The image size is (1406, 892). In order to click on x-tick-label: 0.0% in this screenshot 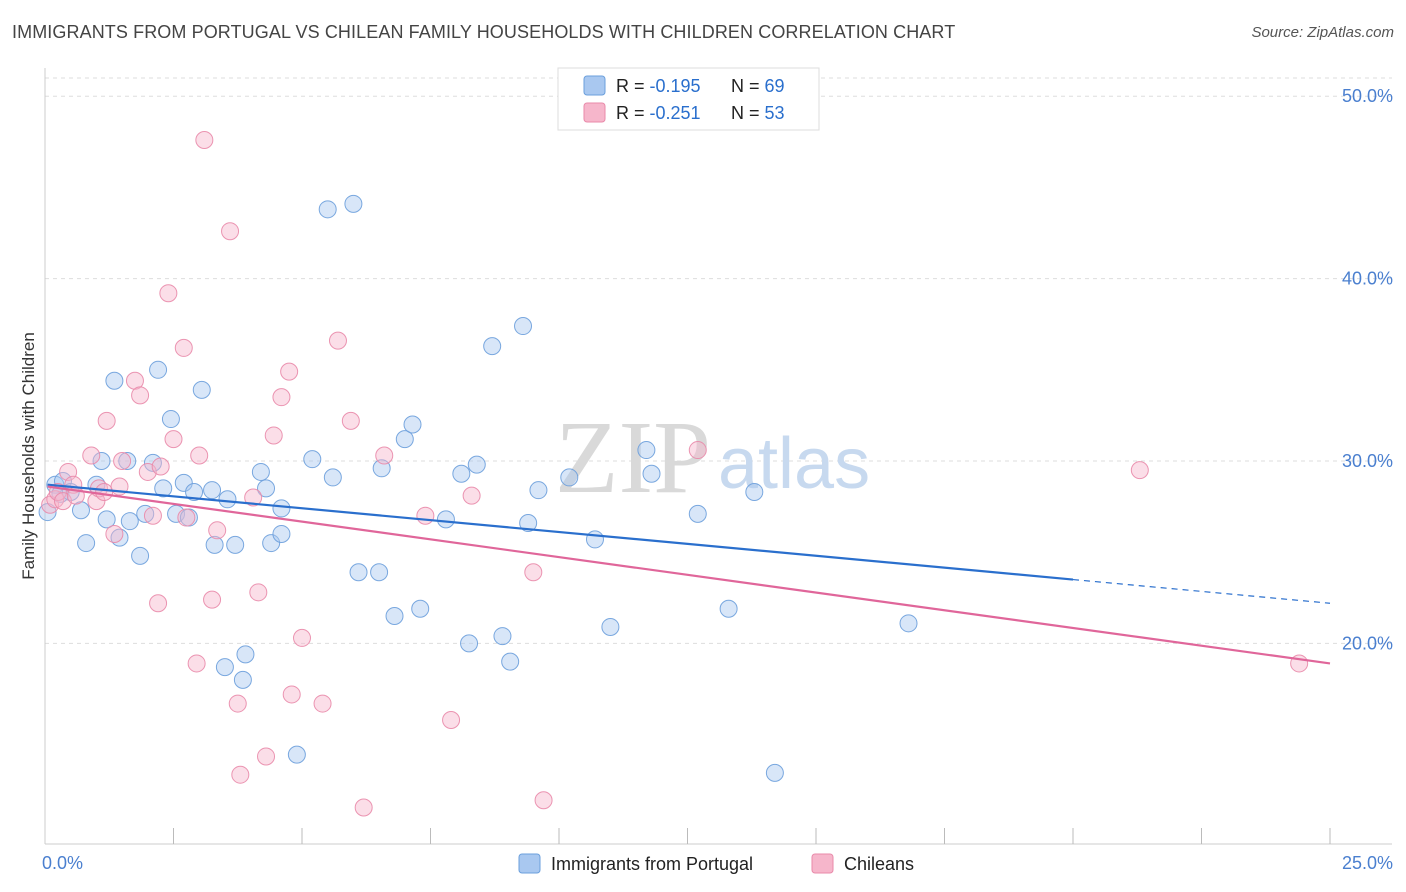, I will do `click(62, 863)`.